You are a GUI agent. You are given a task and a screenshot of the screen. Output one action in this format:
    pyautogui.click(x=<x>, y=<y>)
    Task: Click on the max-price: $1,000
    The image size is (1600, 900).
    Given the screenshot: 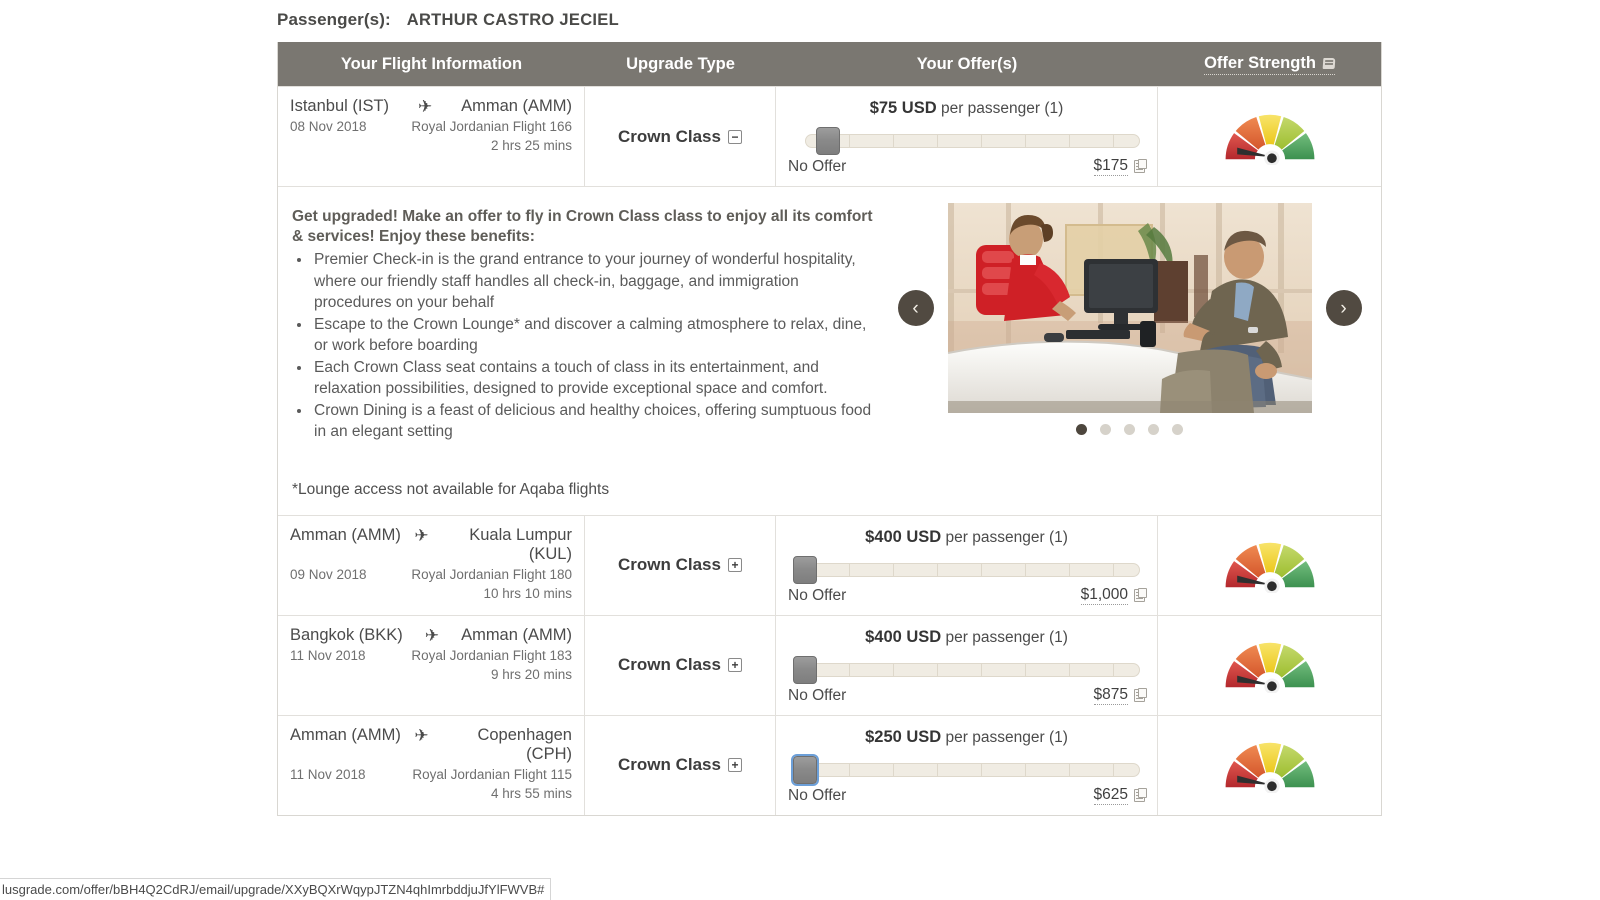 What is the action you would take?
    pyautogui.click(x=1113, y=595)
    